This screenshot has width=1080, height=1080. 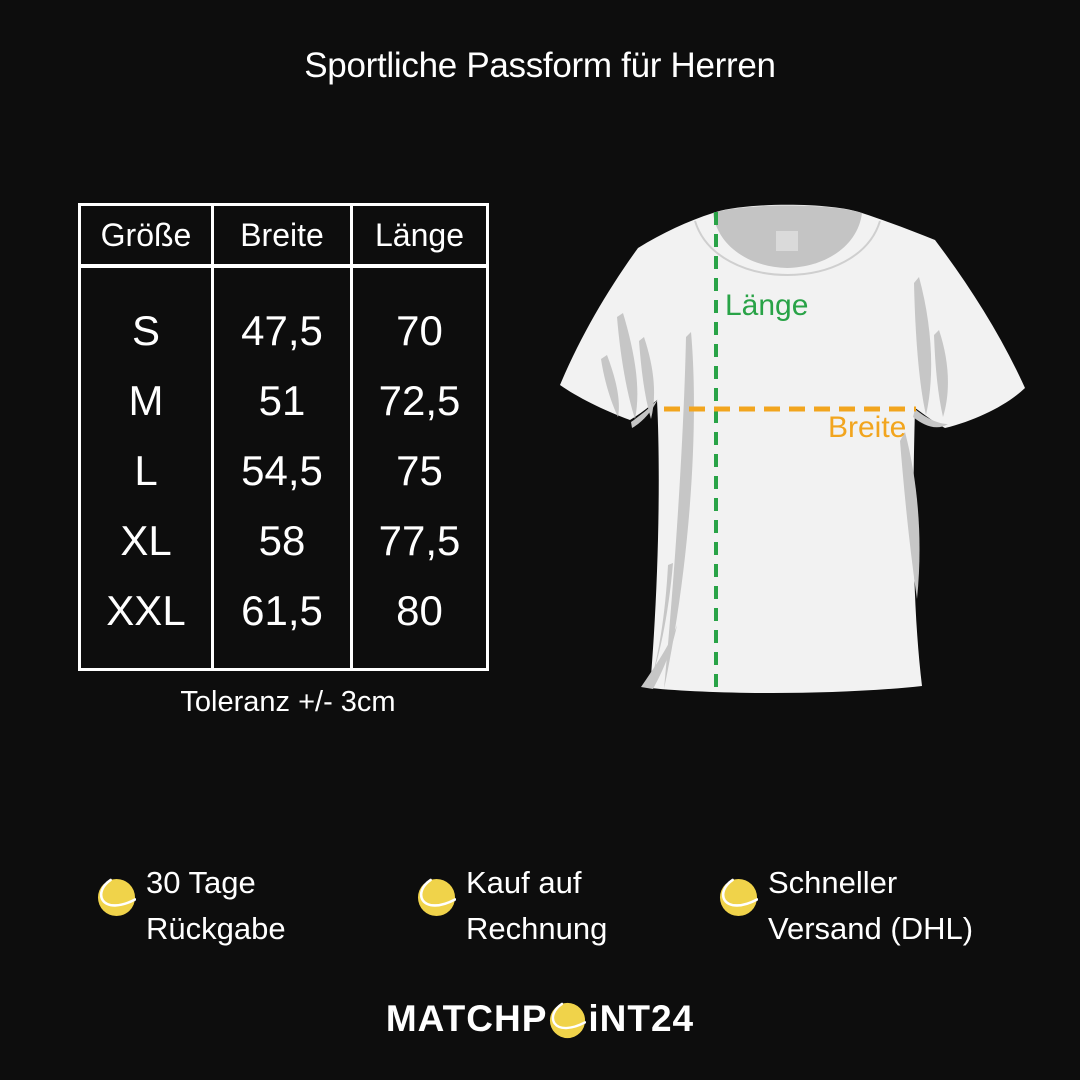 What do you see at coordinates (846, 906) in the screenshot?
I see `feature-shipping: Schneller Versand (DHL)` at bounding box center [846, 906].